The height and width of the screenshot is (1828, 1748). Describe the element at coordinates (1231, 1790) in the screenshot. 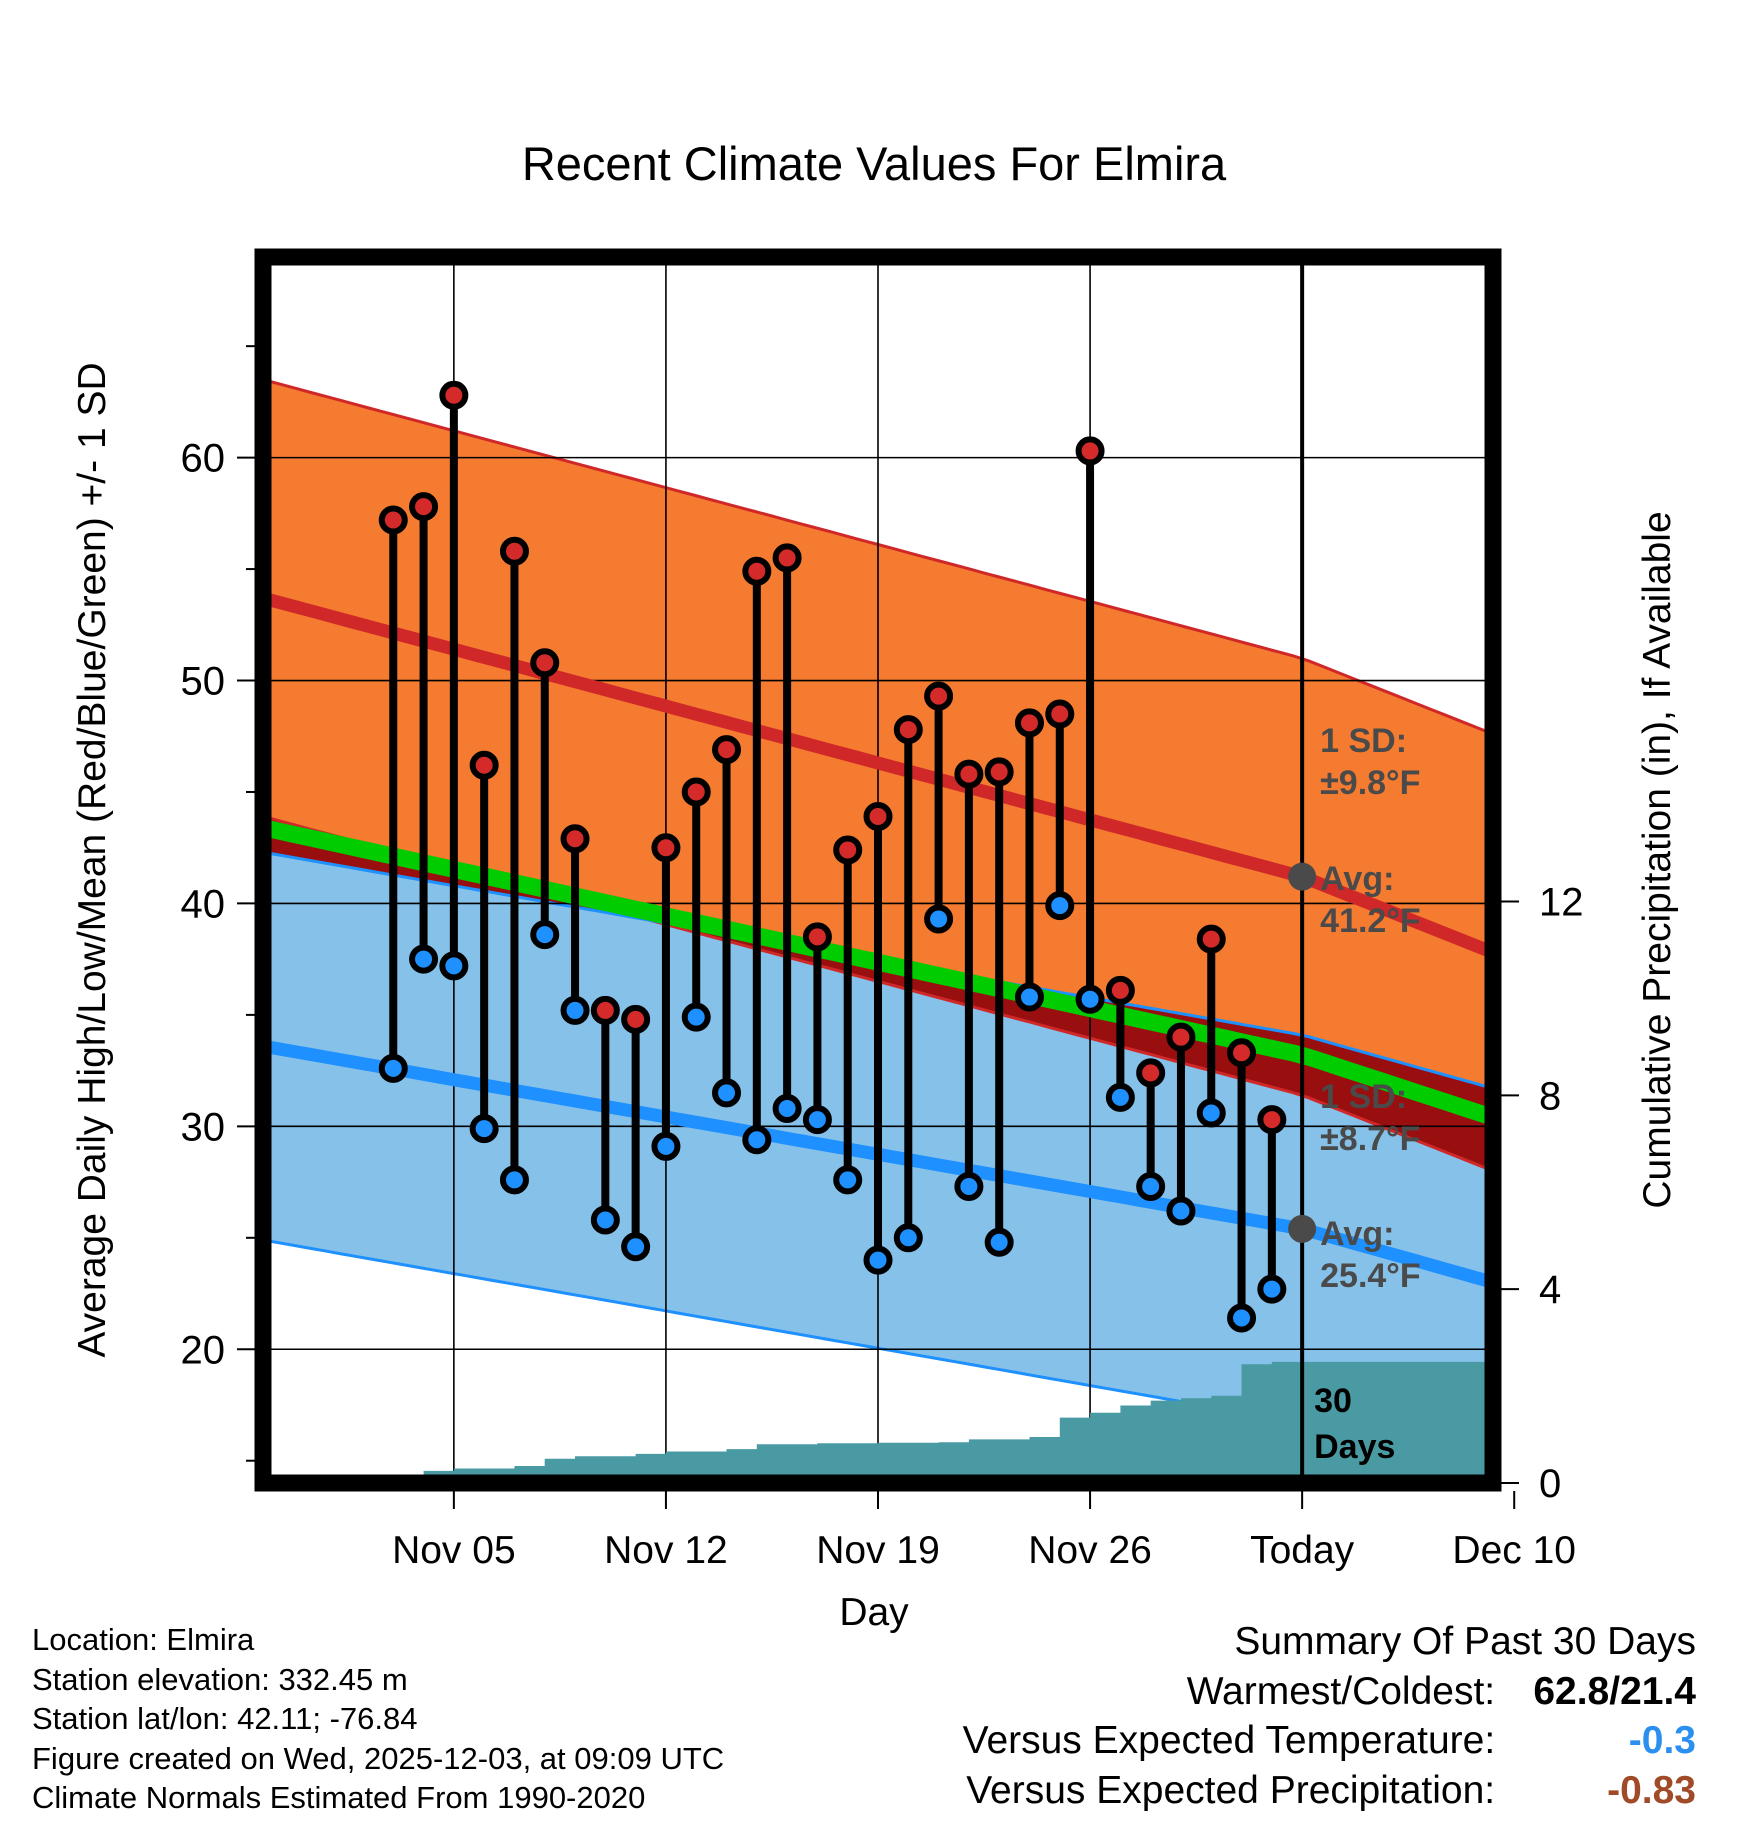

I see `summary-precip-label: Versus Expected Precipitation:` at that location.